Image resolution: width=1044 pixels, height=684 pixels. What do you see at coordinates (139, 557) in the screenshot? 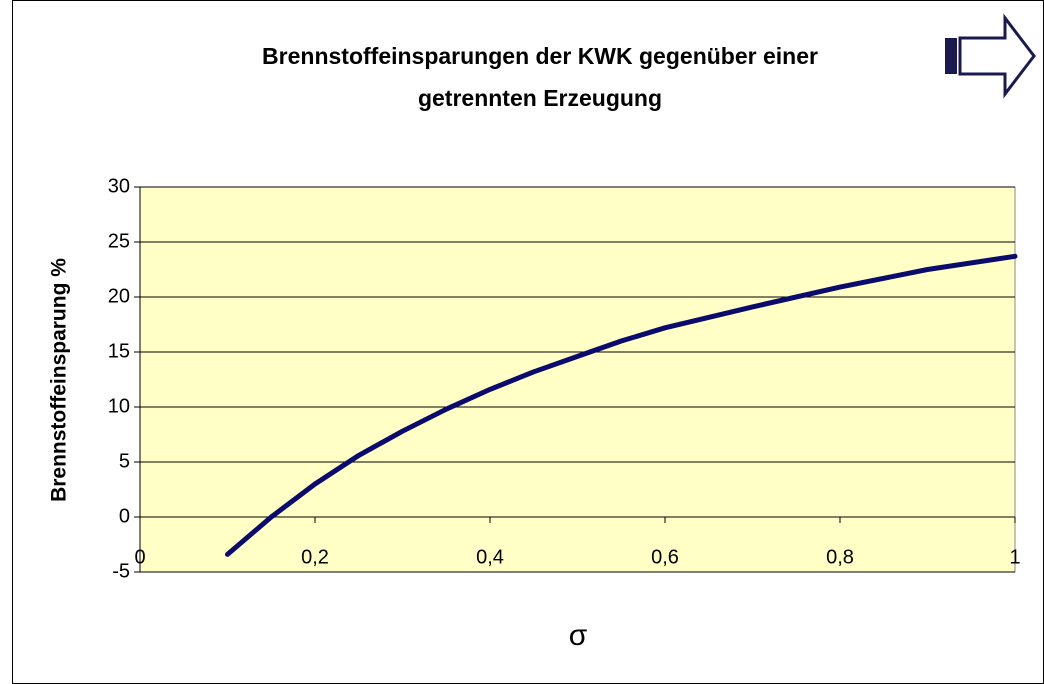
I see `x-tick-label: 0` at bounding box center [139, 557].